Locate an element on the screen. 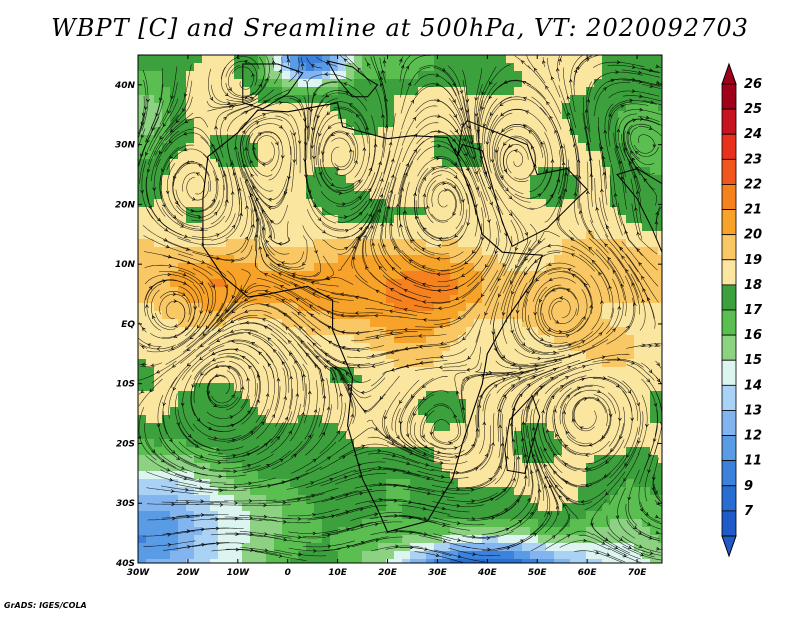 This screenshot has height=618, width=800. lon-tick-label: 50E is located at coordinates (538, 573).